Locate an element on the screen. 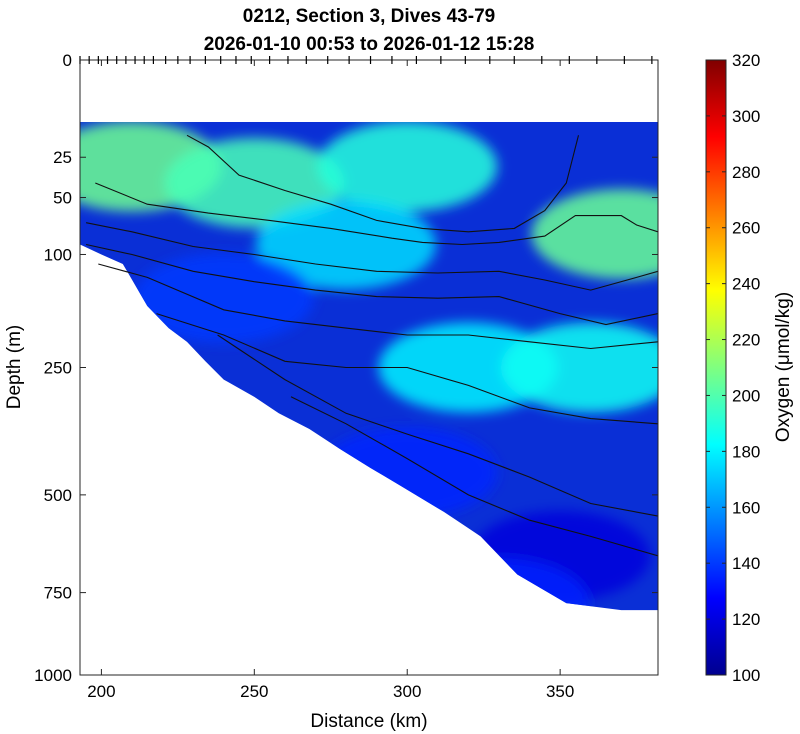 Image resolution: width=800 pixels, height=734 pixels. colorbar-tick-label: 260 is located at coordinates (746, 228).